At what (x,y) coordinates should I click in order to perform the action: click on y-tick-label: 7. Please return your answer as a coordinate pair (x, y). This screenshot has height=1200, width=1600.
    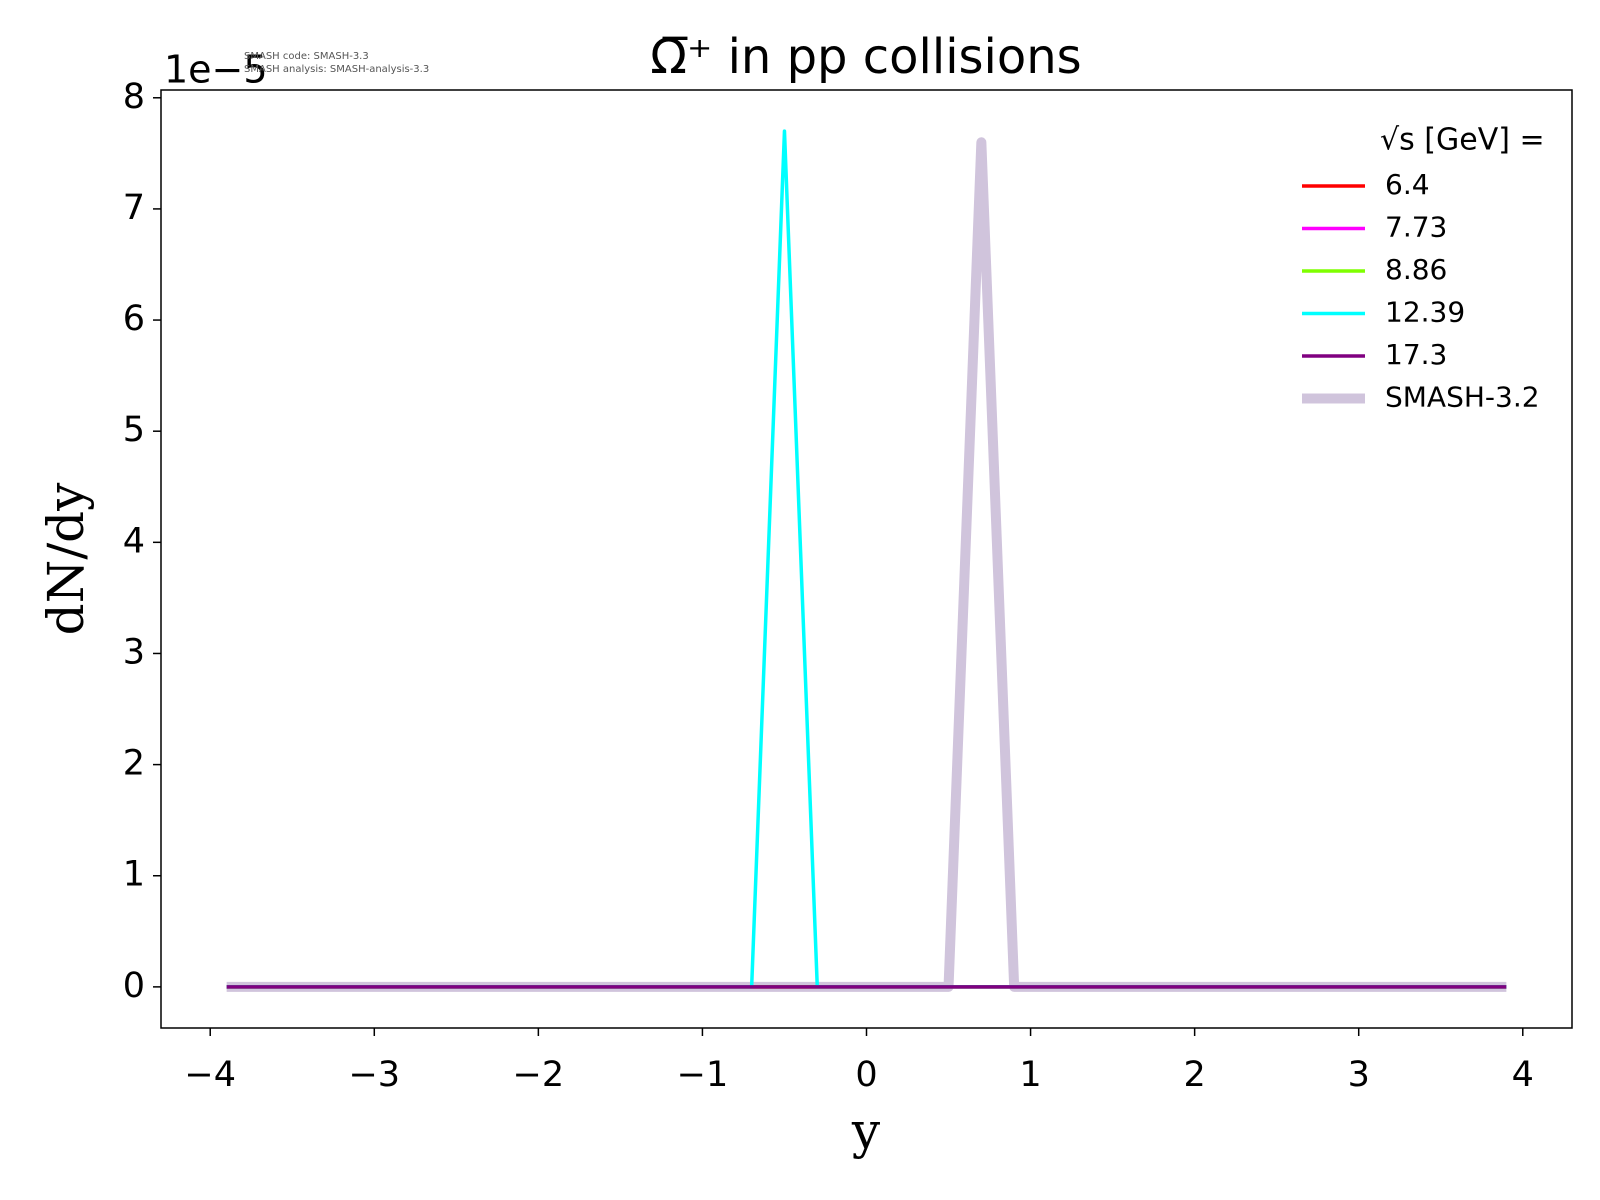
    Looking at the image, I should click on (134, 208).